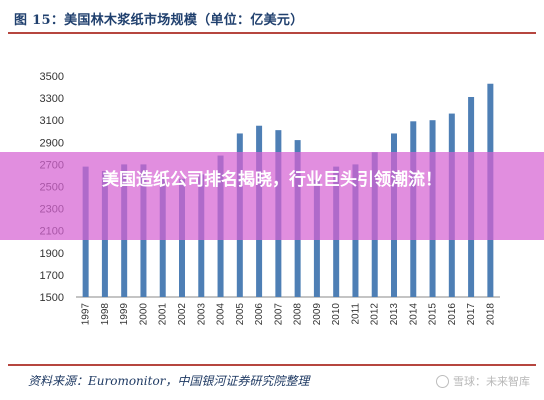 Image resolution: width=544 pixels, height=400 pixels. Describe the element at coordinates (433, 314) in the screenshot. I see `x-tick-label: 2015` at that location.